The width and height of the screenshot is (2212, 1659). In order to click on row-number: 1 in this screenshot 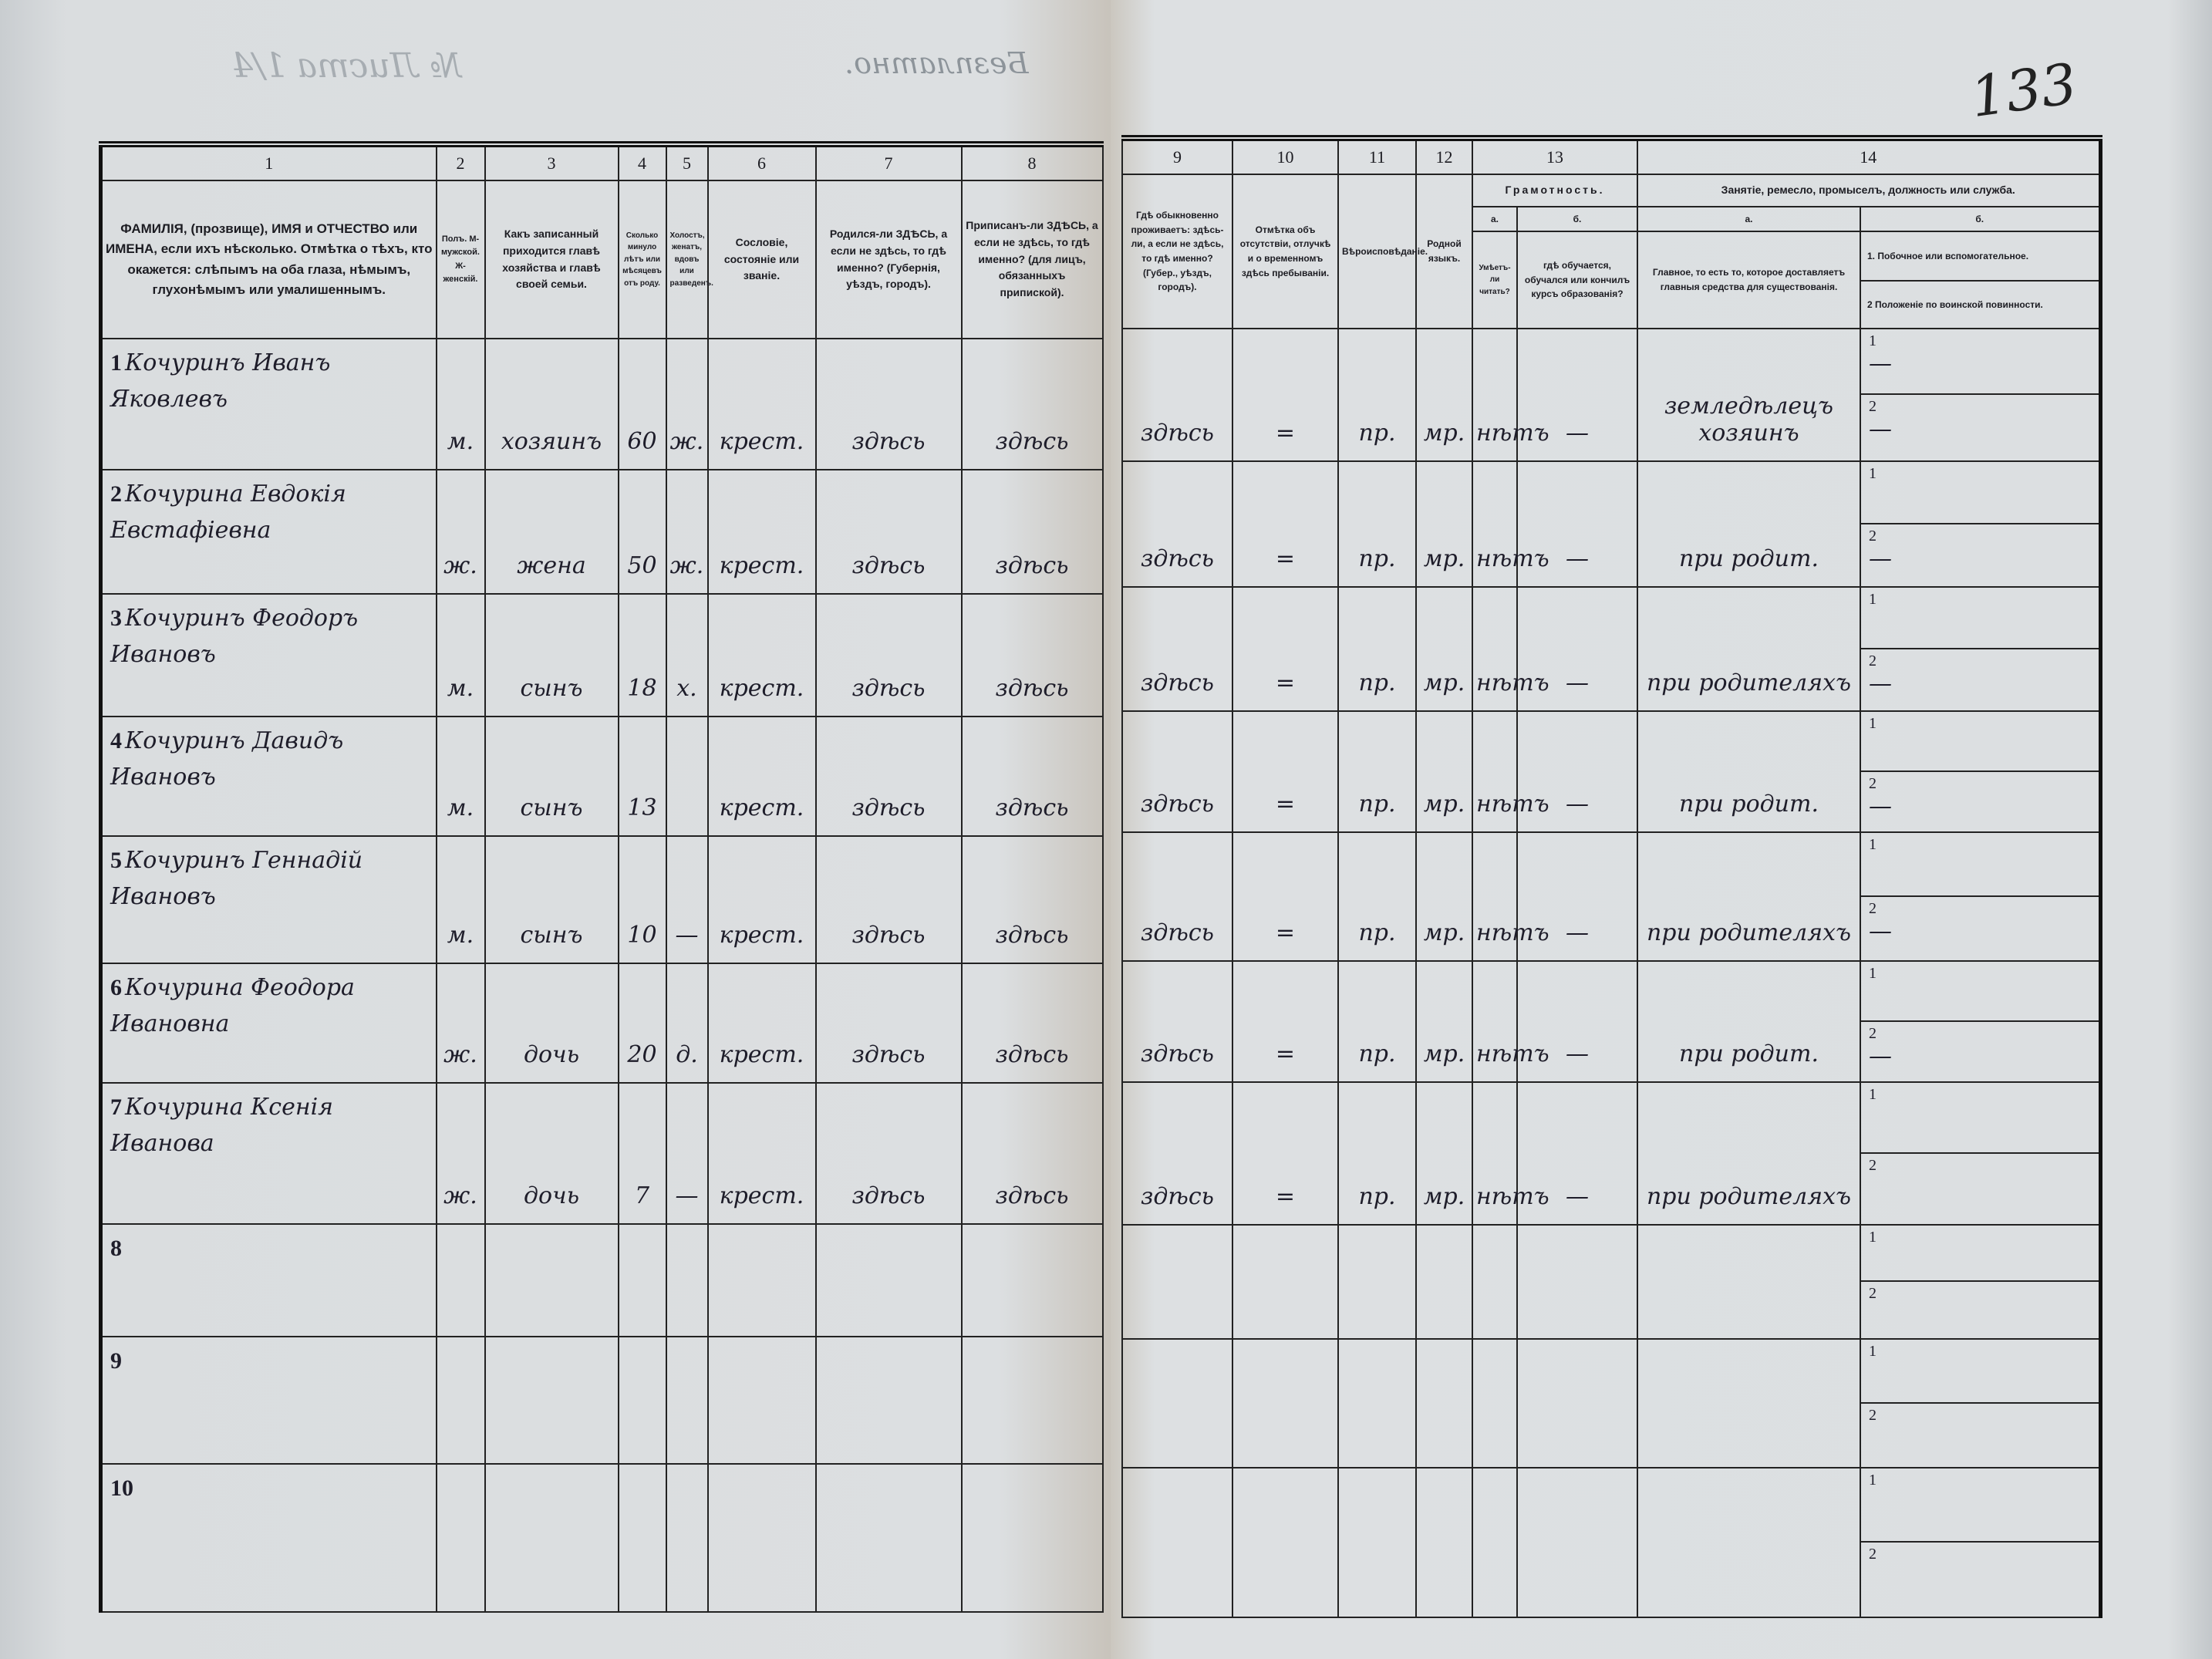, I will do `click(116, 363)`.